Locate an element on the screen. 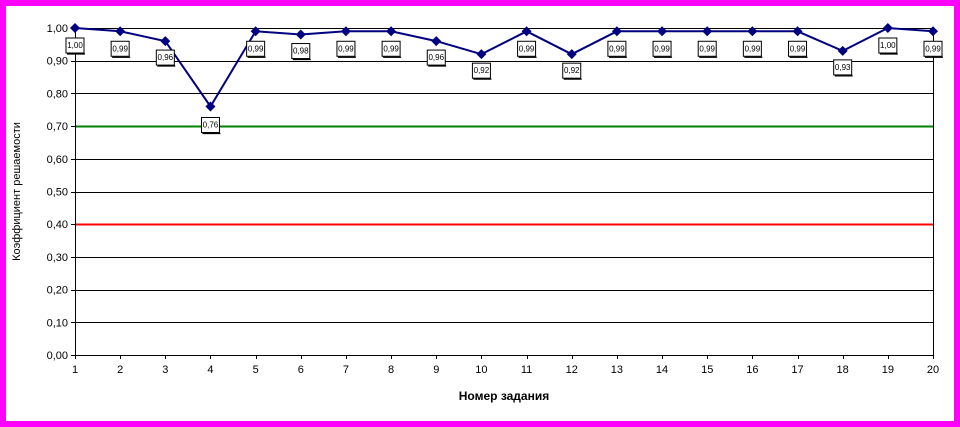 The image size is (960, 427). y-tick-label: 0,60 is located at coordinates (57, 160).